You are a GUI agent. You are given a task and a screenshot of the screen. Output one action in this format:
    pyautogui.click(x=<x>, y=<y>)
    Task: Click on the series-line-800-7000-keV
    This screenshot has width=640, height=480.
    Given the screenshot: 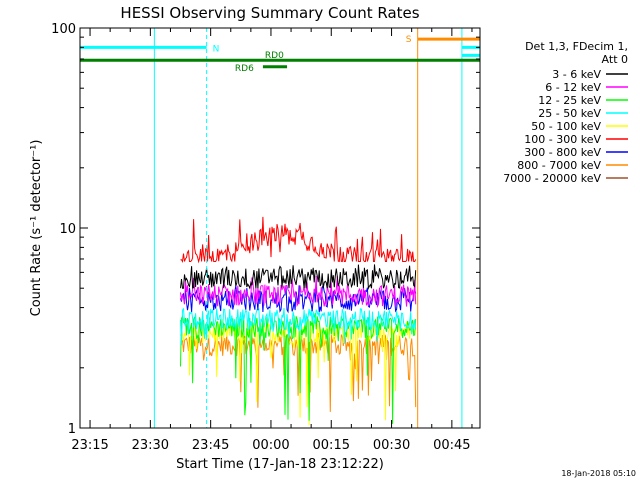 What is the action you would take?
    pyautogui.click(x=298, y=372)
    